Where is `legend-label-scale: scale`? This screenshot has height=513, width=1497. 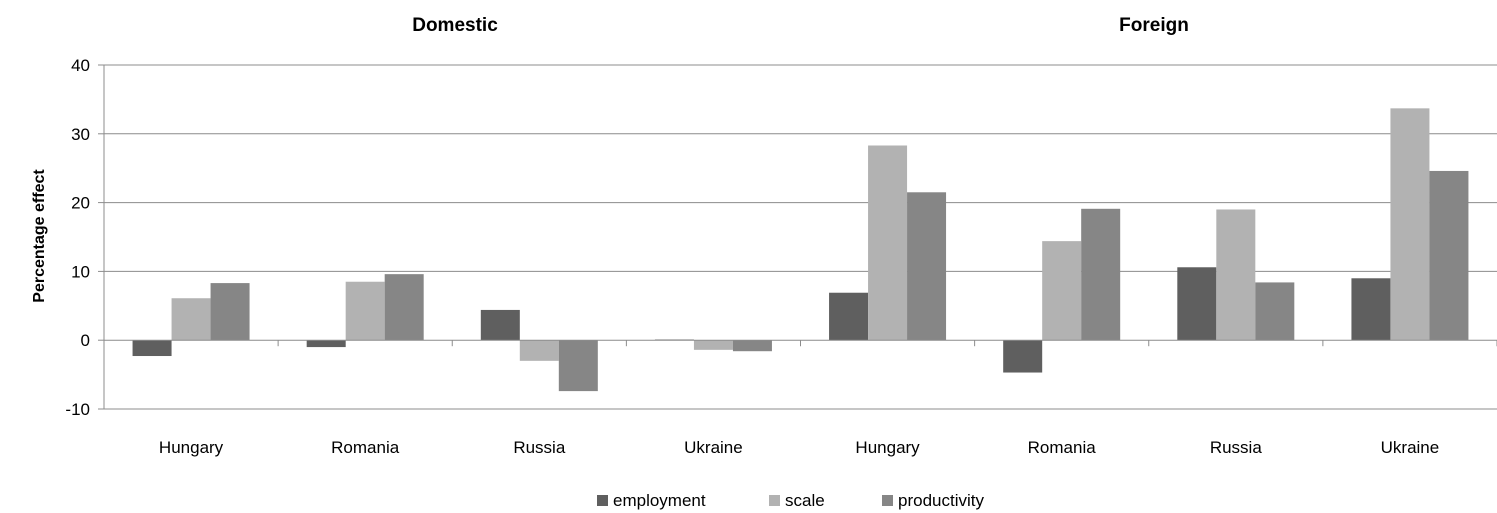 legend-label-scale: scale is located at coordinates (805, 500).